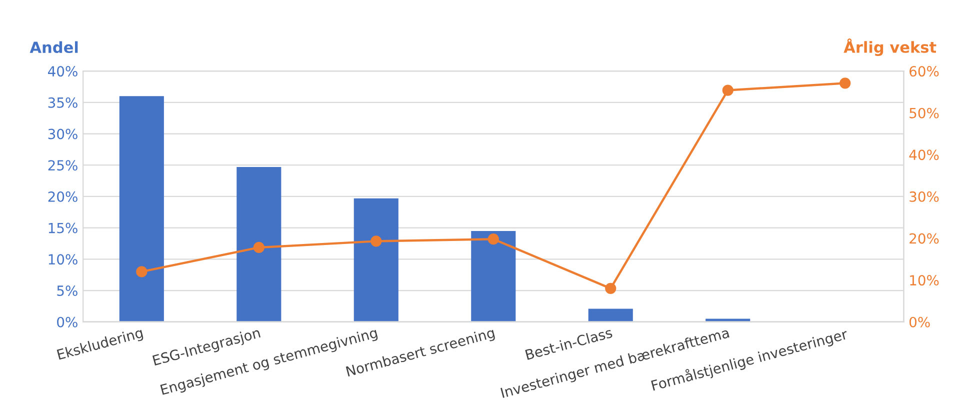 The image size is (977, 418). What do you see at coordinates (924, 238) in the screenshot?
I see `y2-tick-label: 20%` at bounding box center [924, 238].